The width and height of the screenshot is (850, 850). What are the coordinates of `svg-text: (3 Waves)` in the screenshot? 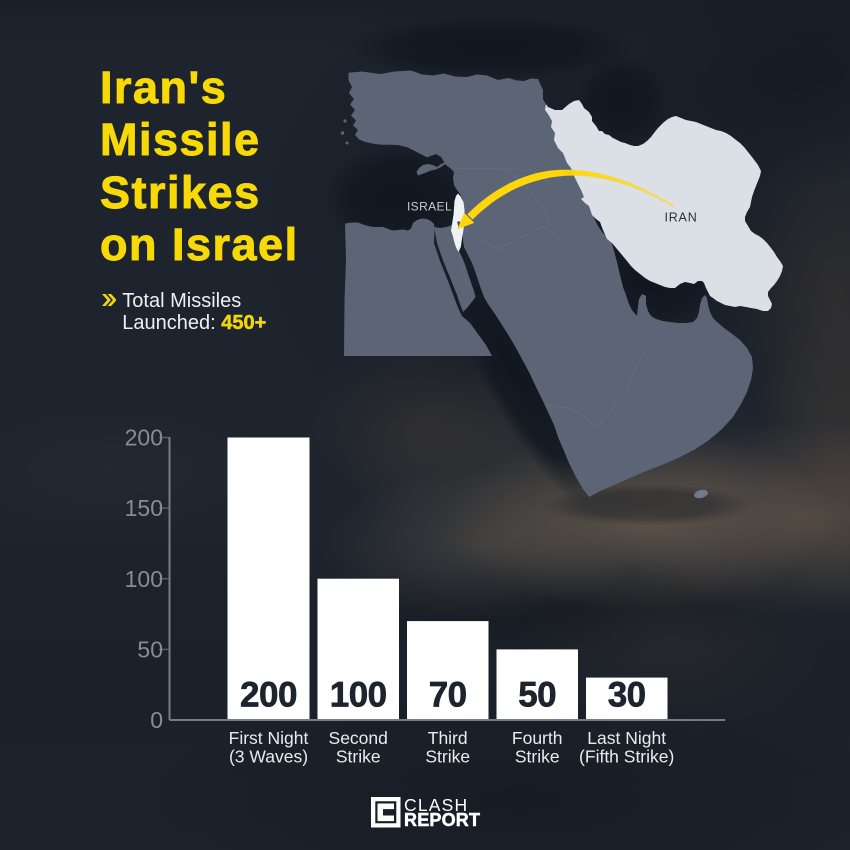 It's located at (268, 757).